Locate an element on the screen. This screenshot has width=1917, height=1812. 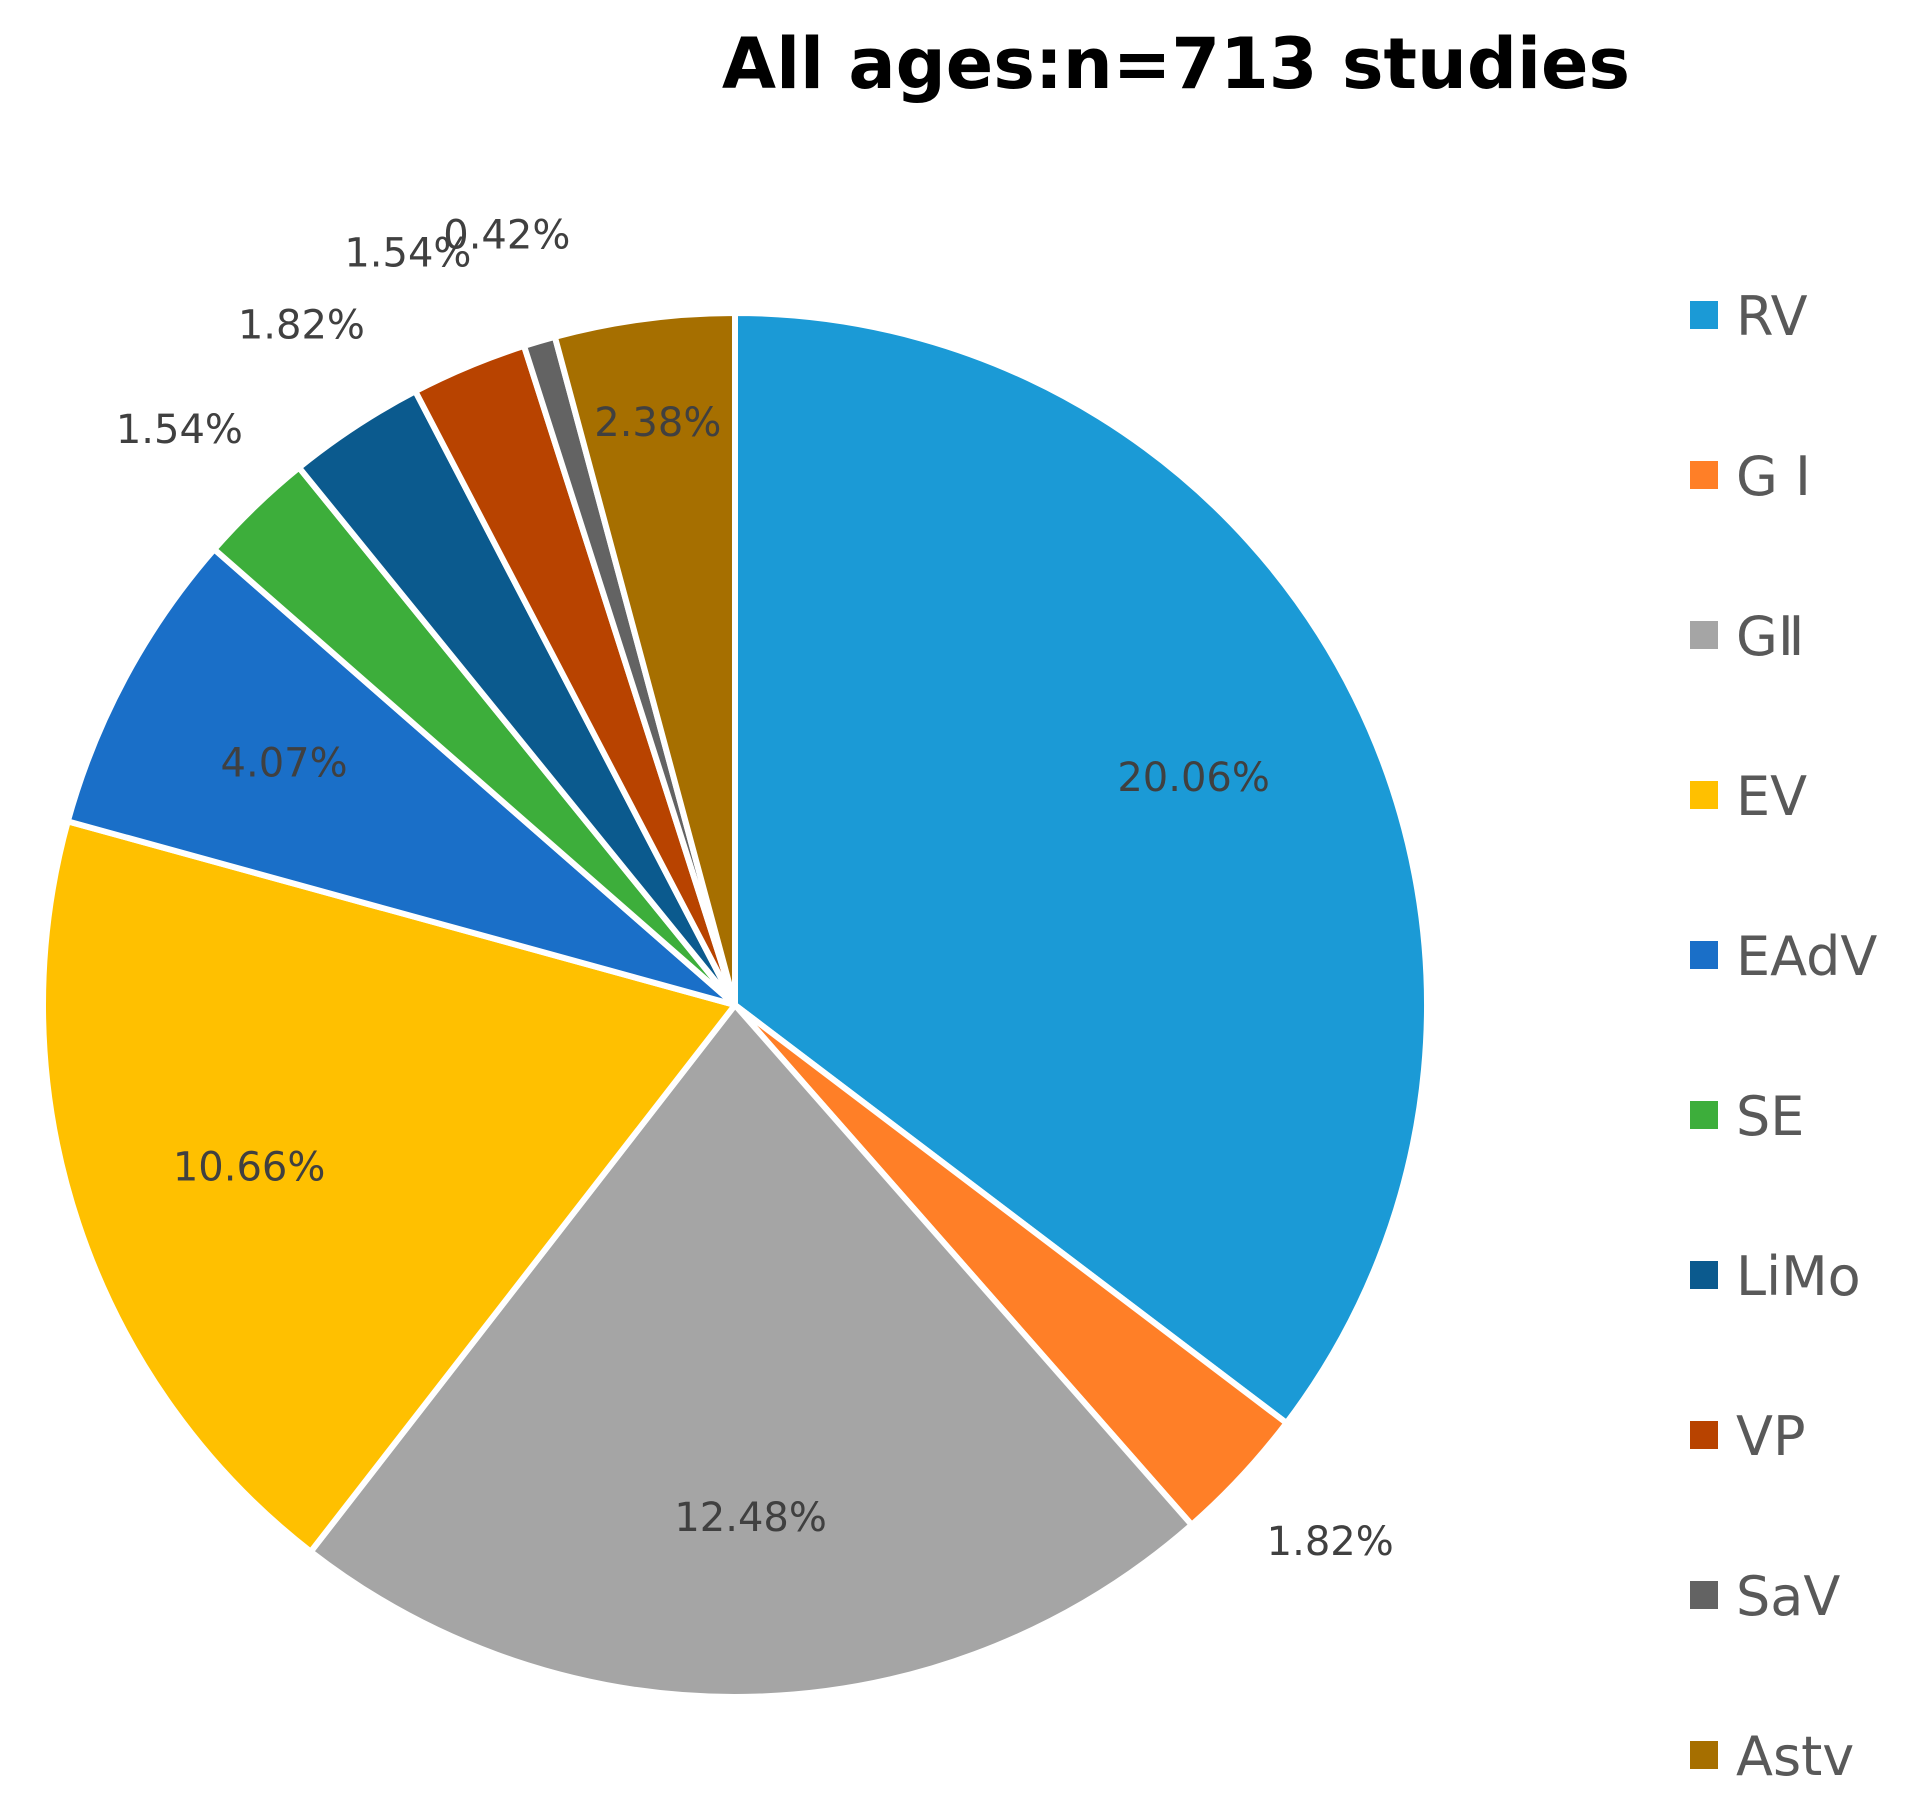
legend-label: EV is located at coordinates (1771, 796).